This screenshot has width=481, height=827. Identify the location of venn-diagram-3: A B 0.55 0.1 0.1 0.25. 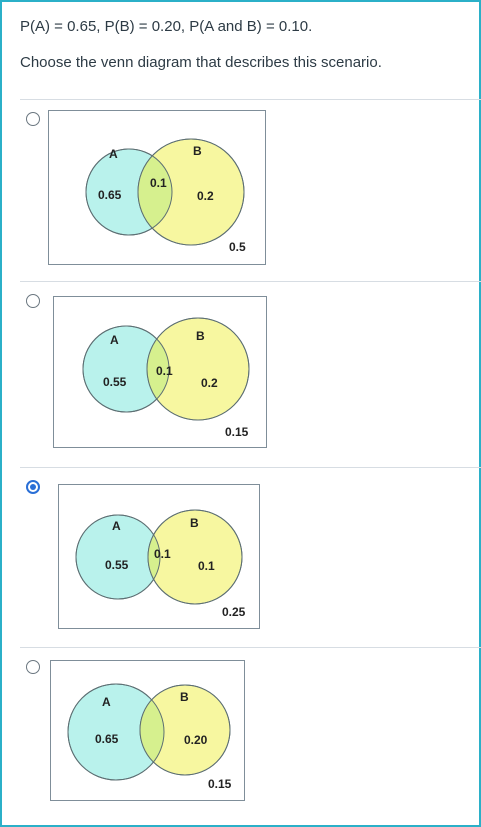
(159, 556).